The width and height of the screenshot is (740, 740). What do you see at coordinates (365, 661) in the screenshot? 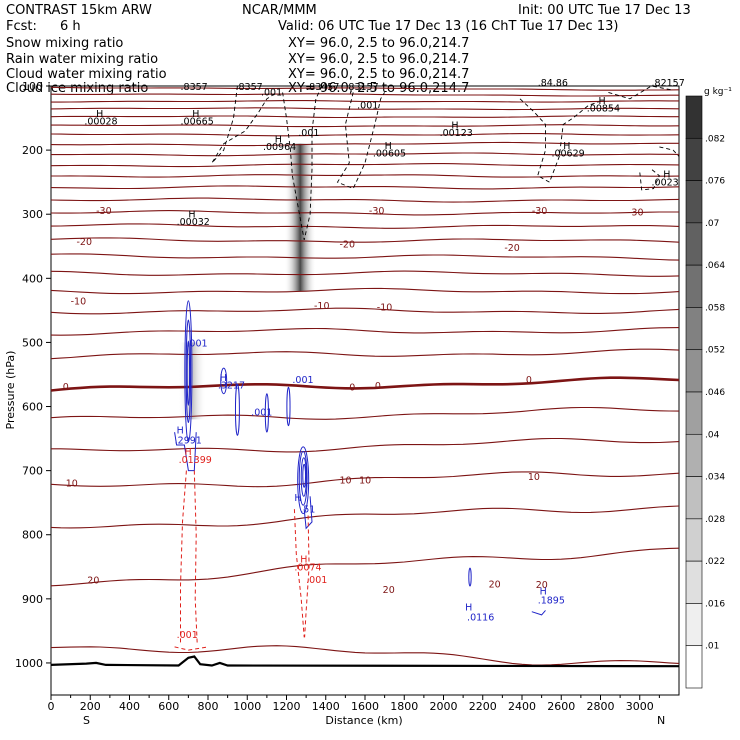
I see `terrain-path` at bounding box center [365, 661].